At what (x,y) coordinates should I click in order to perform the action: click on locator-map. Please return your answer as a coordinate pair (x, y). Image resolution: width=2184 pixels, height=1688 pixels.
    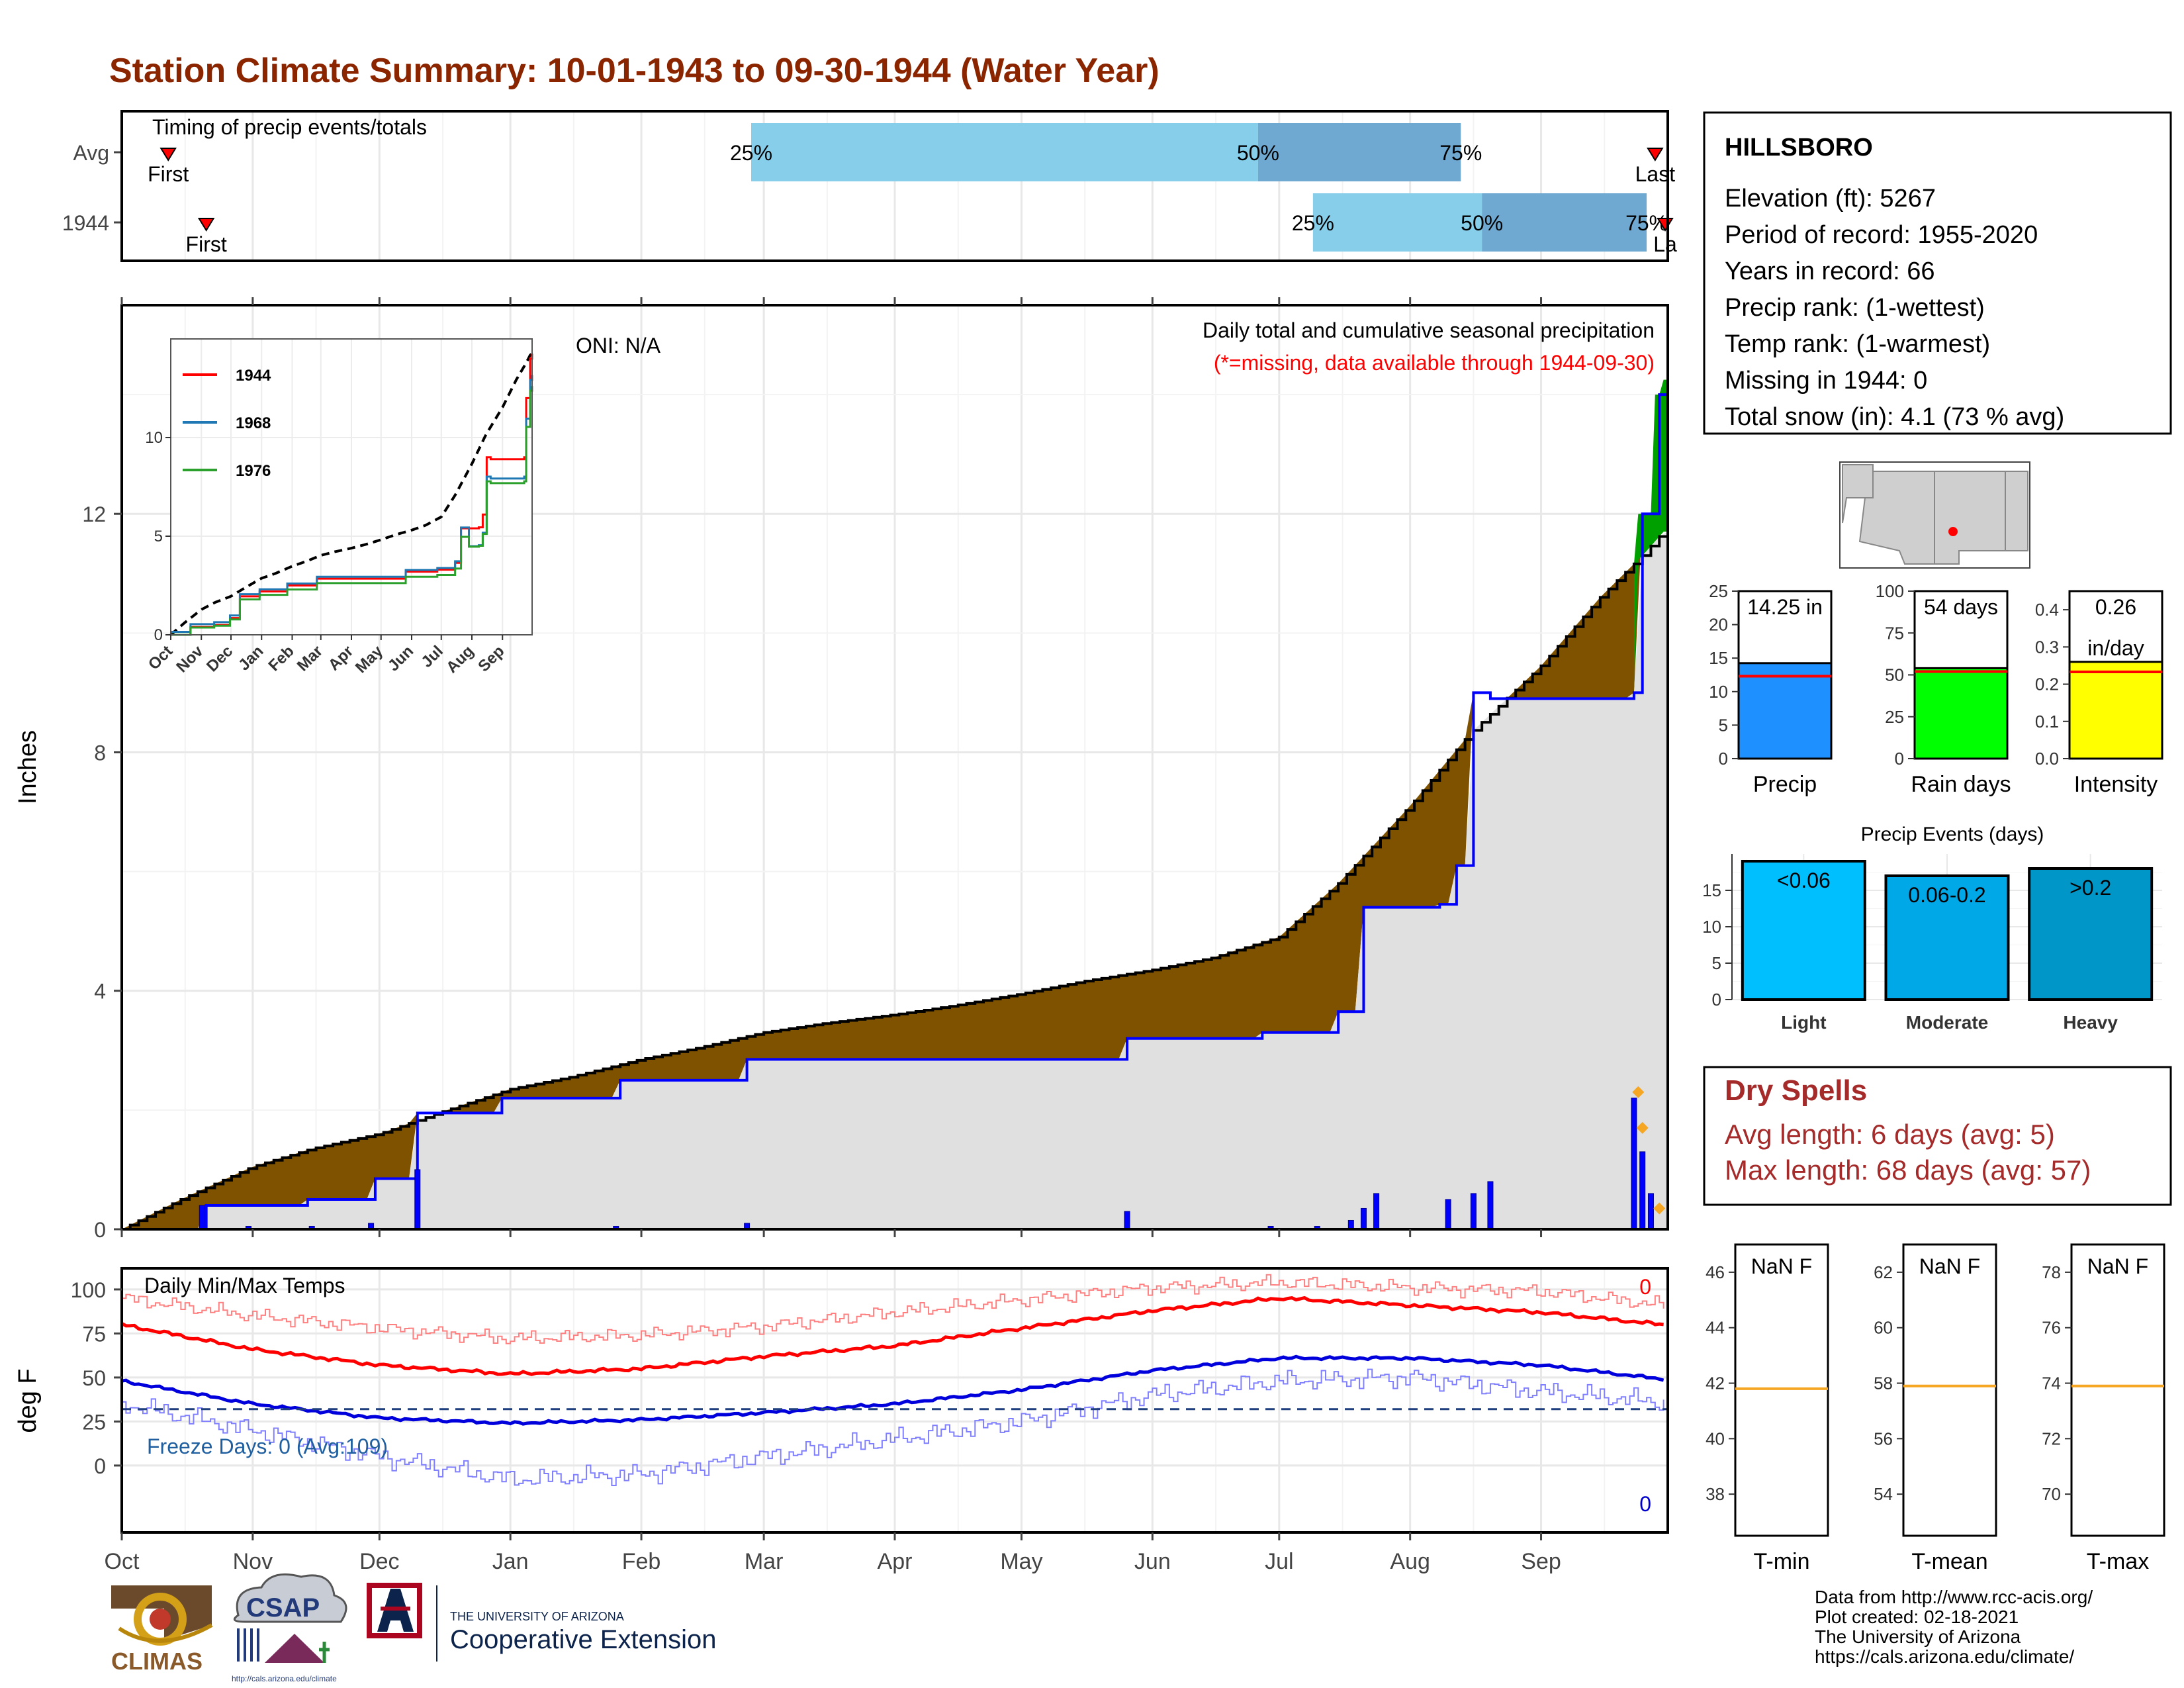
    Looking at the image, I should click on (1934, 515).